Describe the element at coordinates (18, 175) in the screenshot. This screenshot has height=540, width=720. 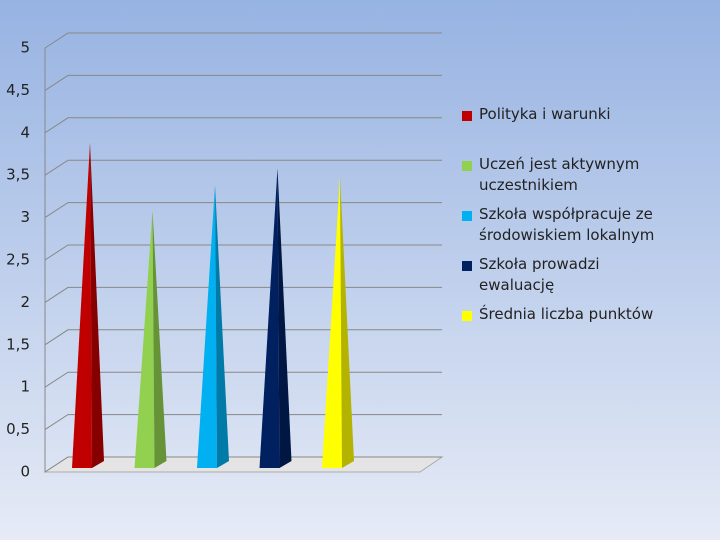
I see `y-tick-label: 3,5` at that location.